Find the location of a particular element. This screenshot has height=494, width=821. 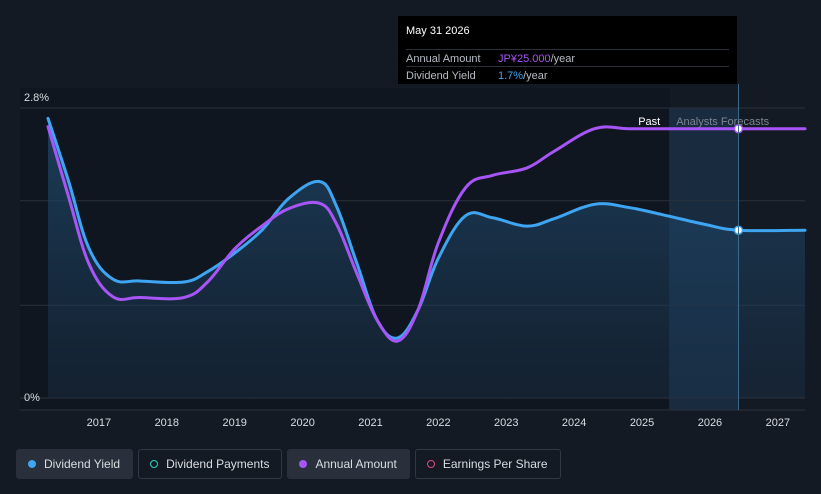

tooltip-label: Dividend Yield is located at coordinates (441, 76).